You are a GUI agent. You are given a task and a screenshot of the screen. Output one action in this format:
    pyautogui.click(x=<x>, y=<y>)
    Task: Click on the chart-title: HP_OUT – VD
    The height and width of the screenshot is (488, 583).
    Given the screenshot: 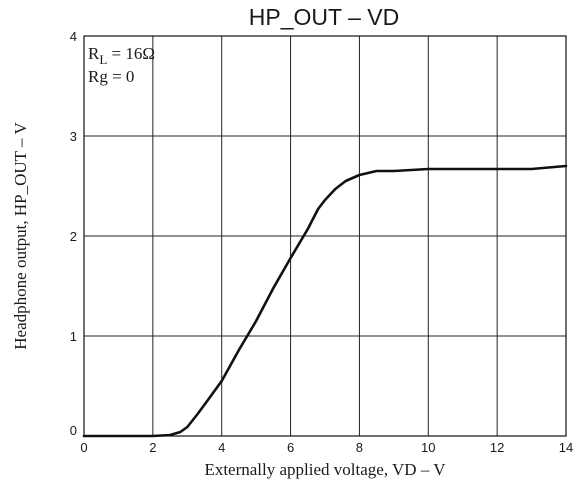 What is the action you would take?
    pyautogui.click(x=324, y=17)
    